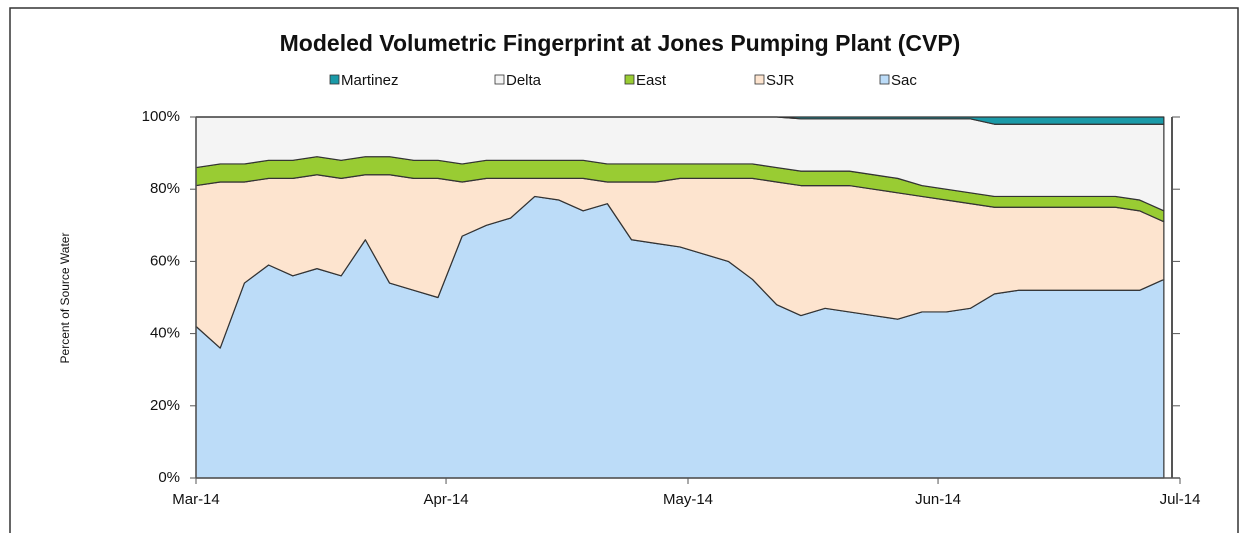 The image size is (1239, 533). I want to click on legend-label: East, so click(651, 80).